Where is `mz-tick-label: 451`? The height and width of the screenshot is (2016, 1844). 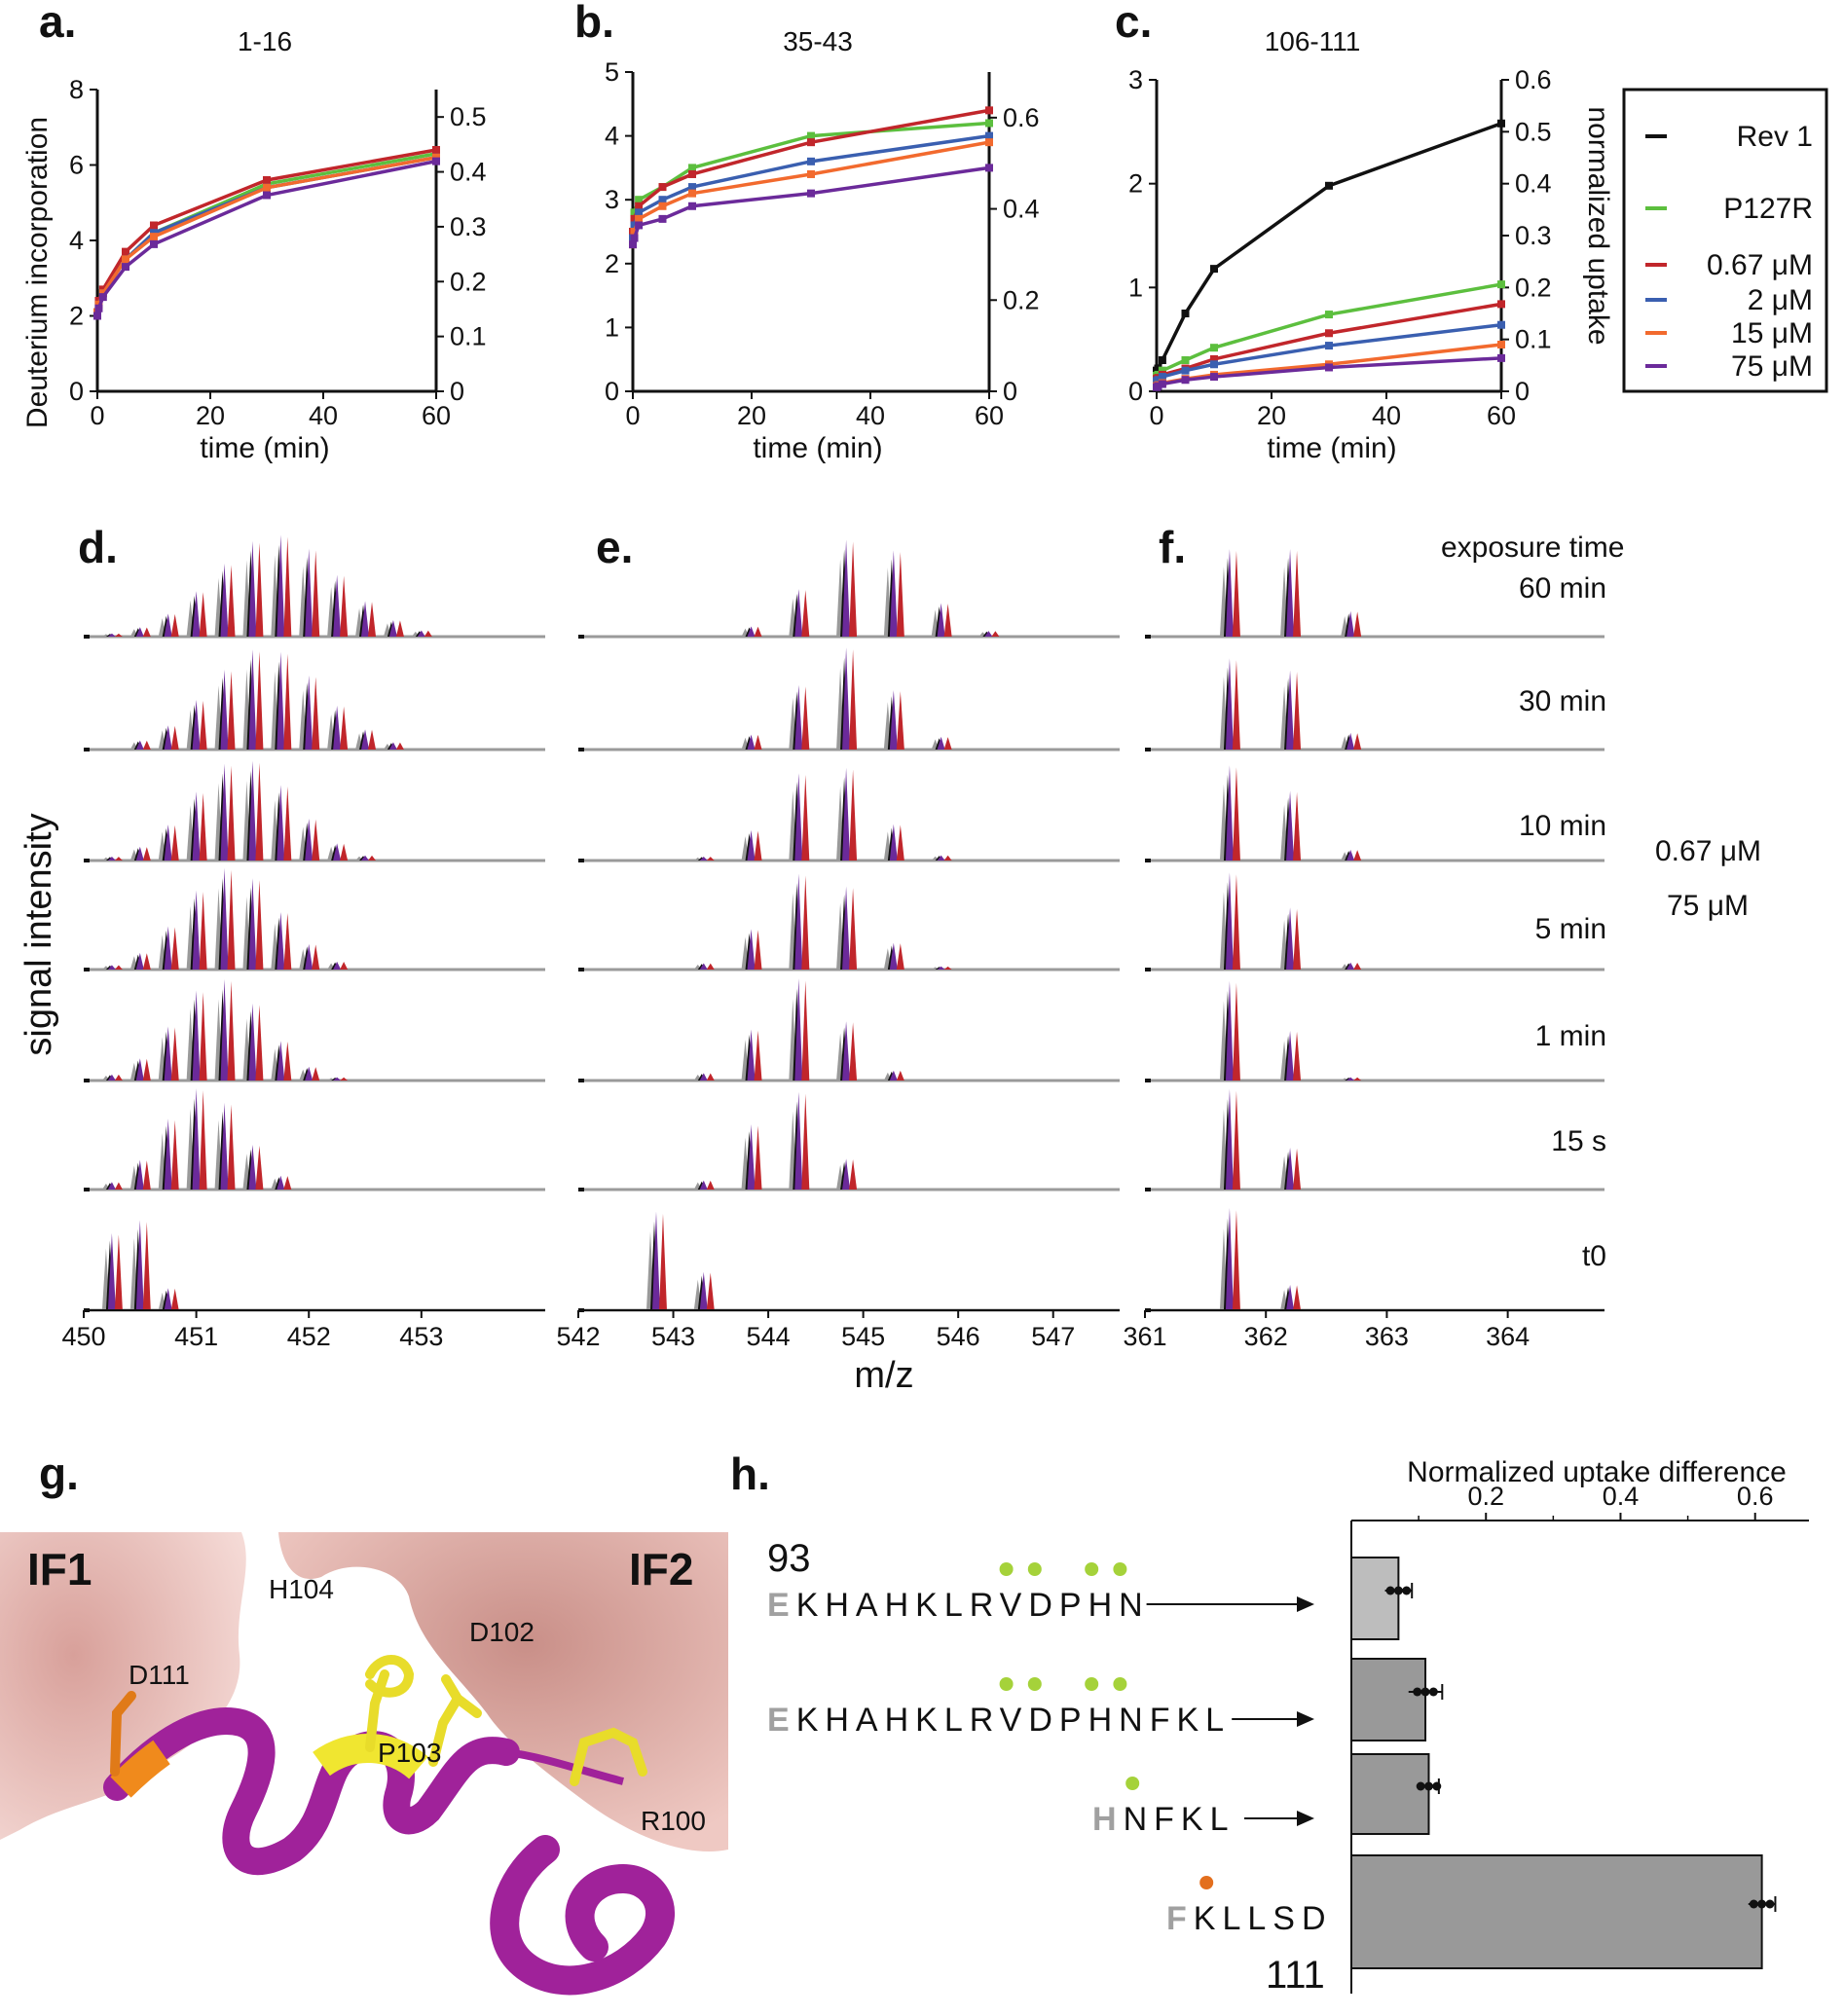 mz-tick-label: 451 is located at coordinates (196, 1336).